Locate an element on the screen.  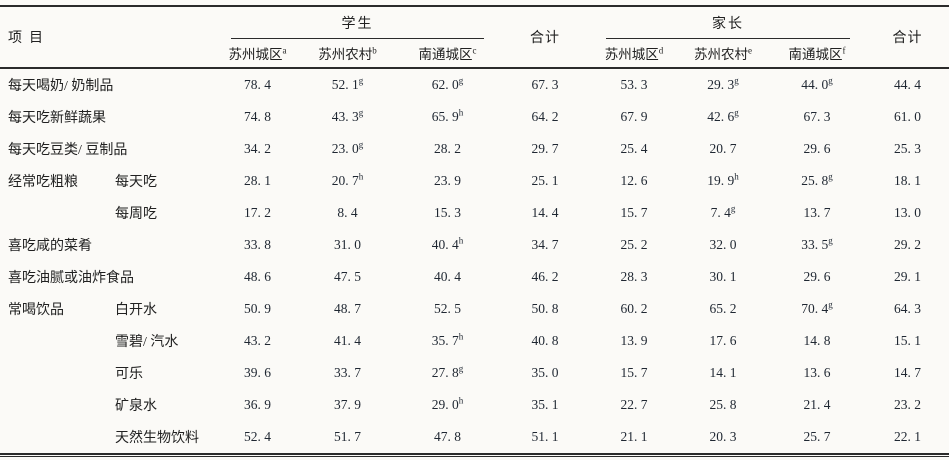
value-cell: 23. 2 is located at coordinates (908, 404).